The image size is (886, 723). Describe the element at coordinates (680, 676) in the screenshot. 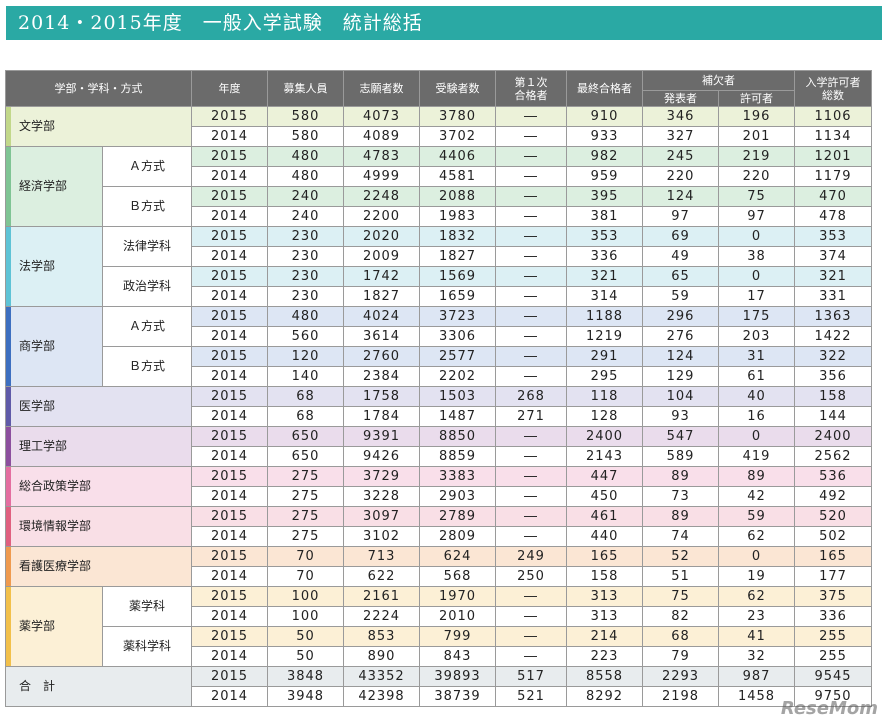

I see `value-cell: 2293` at that location.